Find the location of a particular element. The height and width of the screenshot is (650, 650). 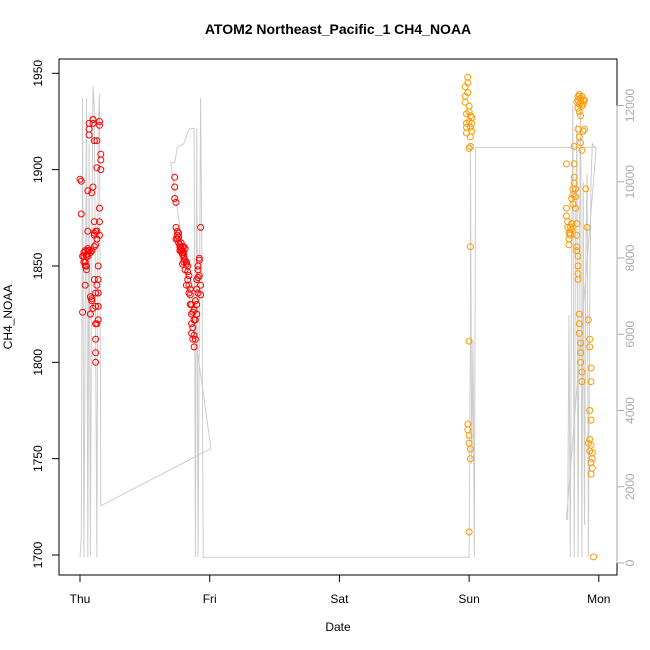

y2-tick-label-0: 0 is located at coordinates (630, 562).